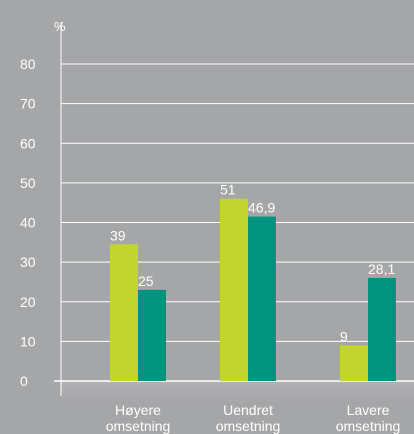 The width and height of the screenshot is (414, 434). Describe the element at coordinates (368, 410) in the screenshot. I see `category-label: Lavere` at that location.